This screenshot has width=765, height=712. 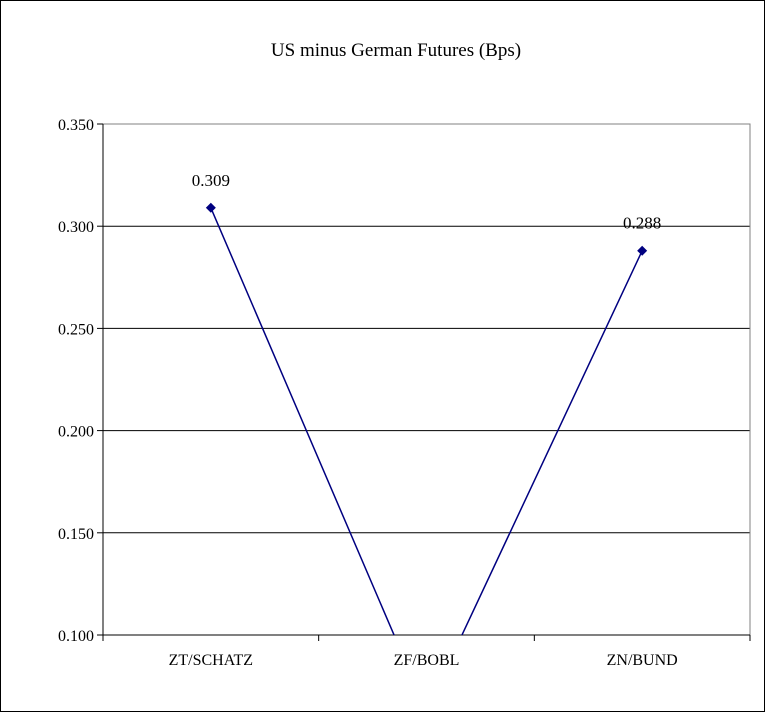 I want to click on data-label: 0.309, so click(x=211, y=180).